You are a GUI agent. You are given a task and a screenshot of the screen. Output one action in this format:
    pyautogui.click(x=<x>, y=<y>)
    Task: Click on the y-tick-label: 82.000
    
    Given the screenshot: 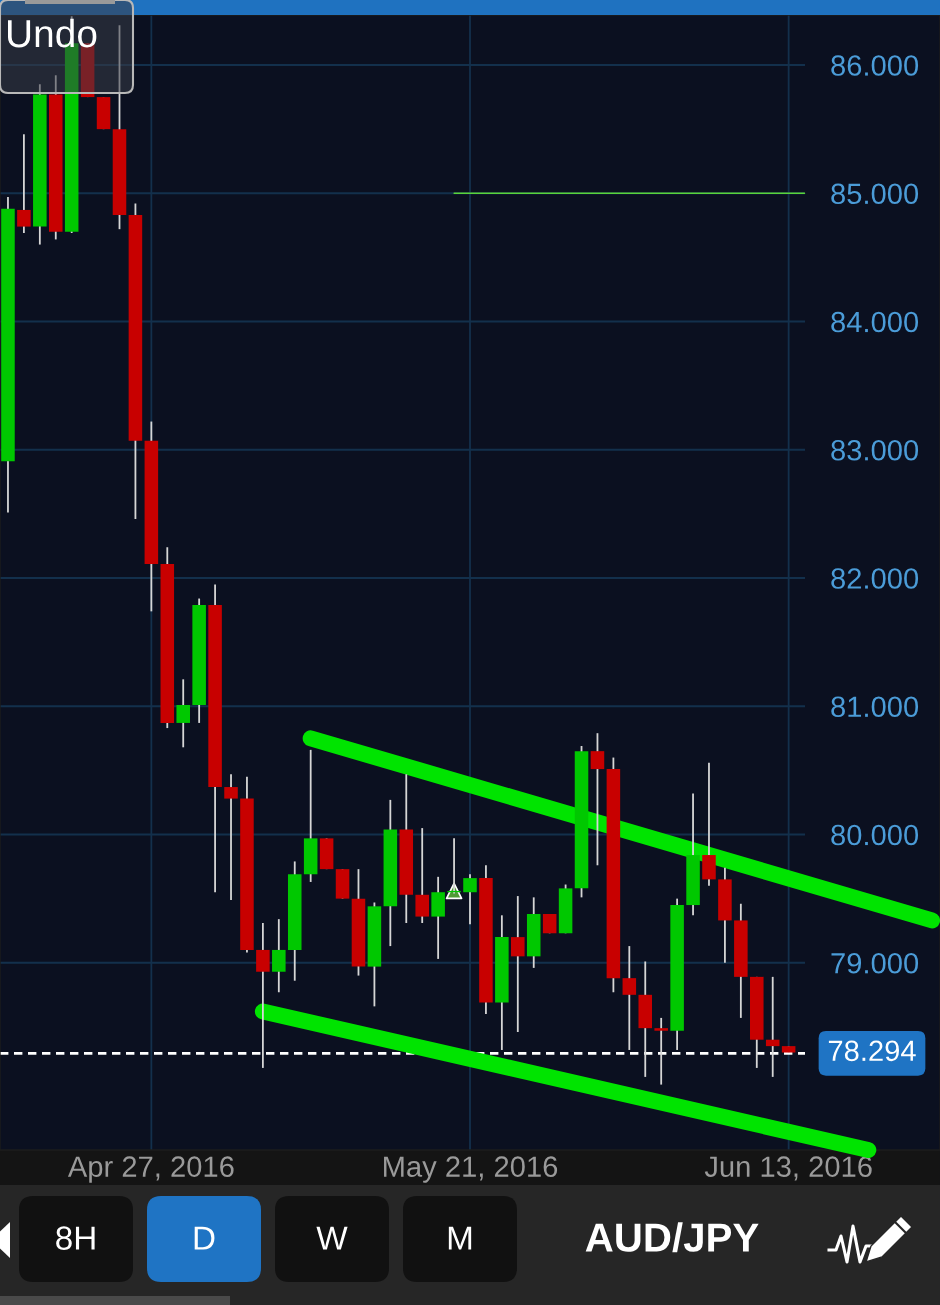 What is the action you would take?
    pyautogui.click(x=875, y=578)
    